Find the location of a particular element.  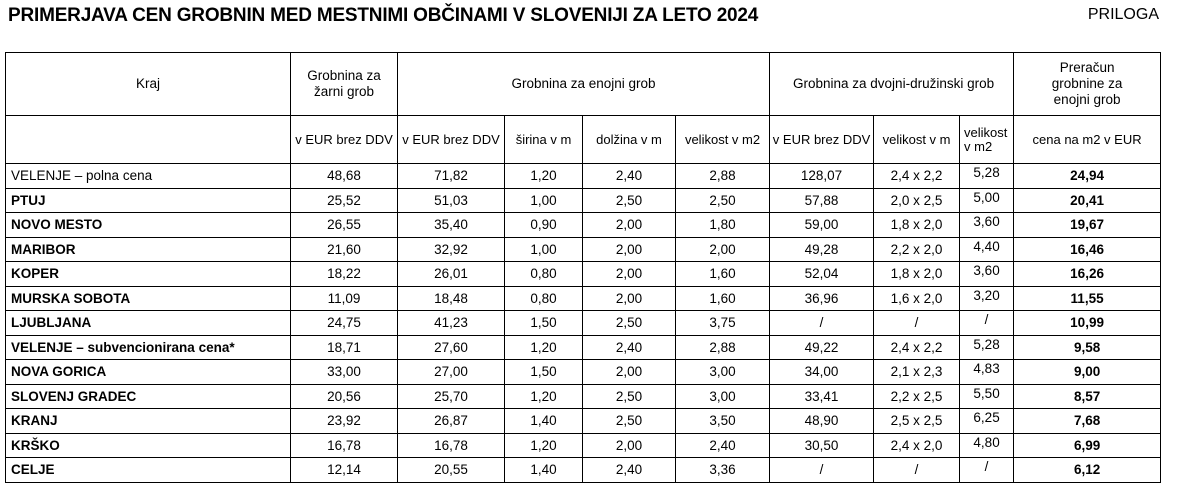

col-header-enojni-grob: Grobnina za enojni grob is located at coordinates (583, 84).